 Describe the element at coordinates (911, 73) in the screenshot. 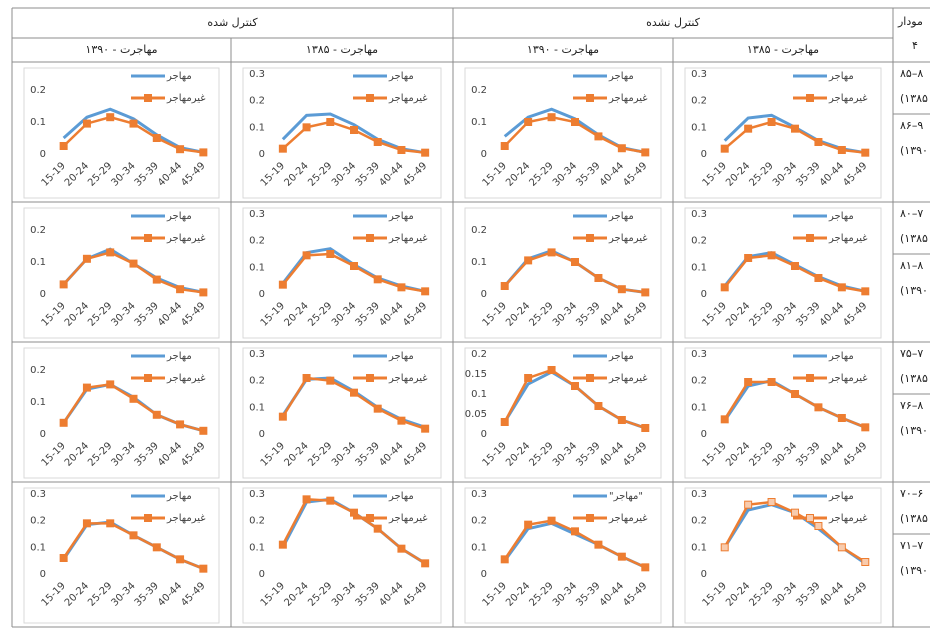

I see `row-label: ۸۵–۸` at that location.